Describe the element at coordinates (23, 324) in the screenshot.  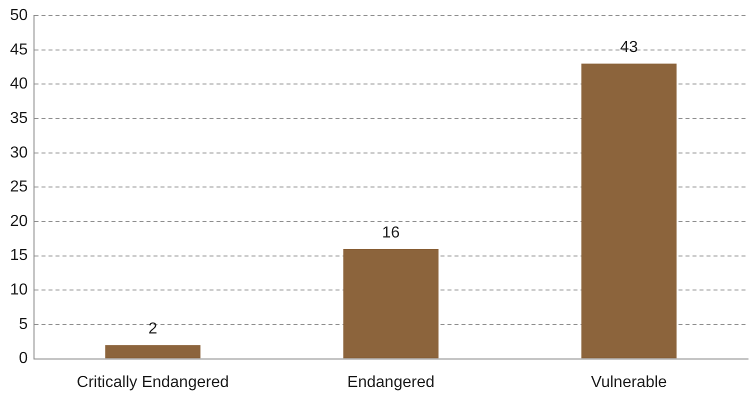
I see `y-tick-label: 5` at that location.